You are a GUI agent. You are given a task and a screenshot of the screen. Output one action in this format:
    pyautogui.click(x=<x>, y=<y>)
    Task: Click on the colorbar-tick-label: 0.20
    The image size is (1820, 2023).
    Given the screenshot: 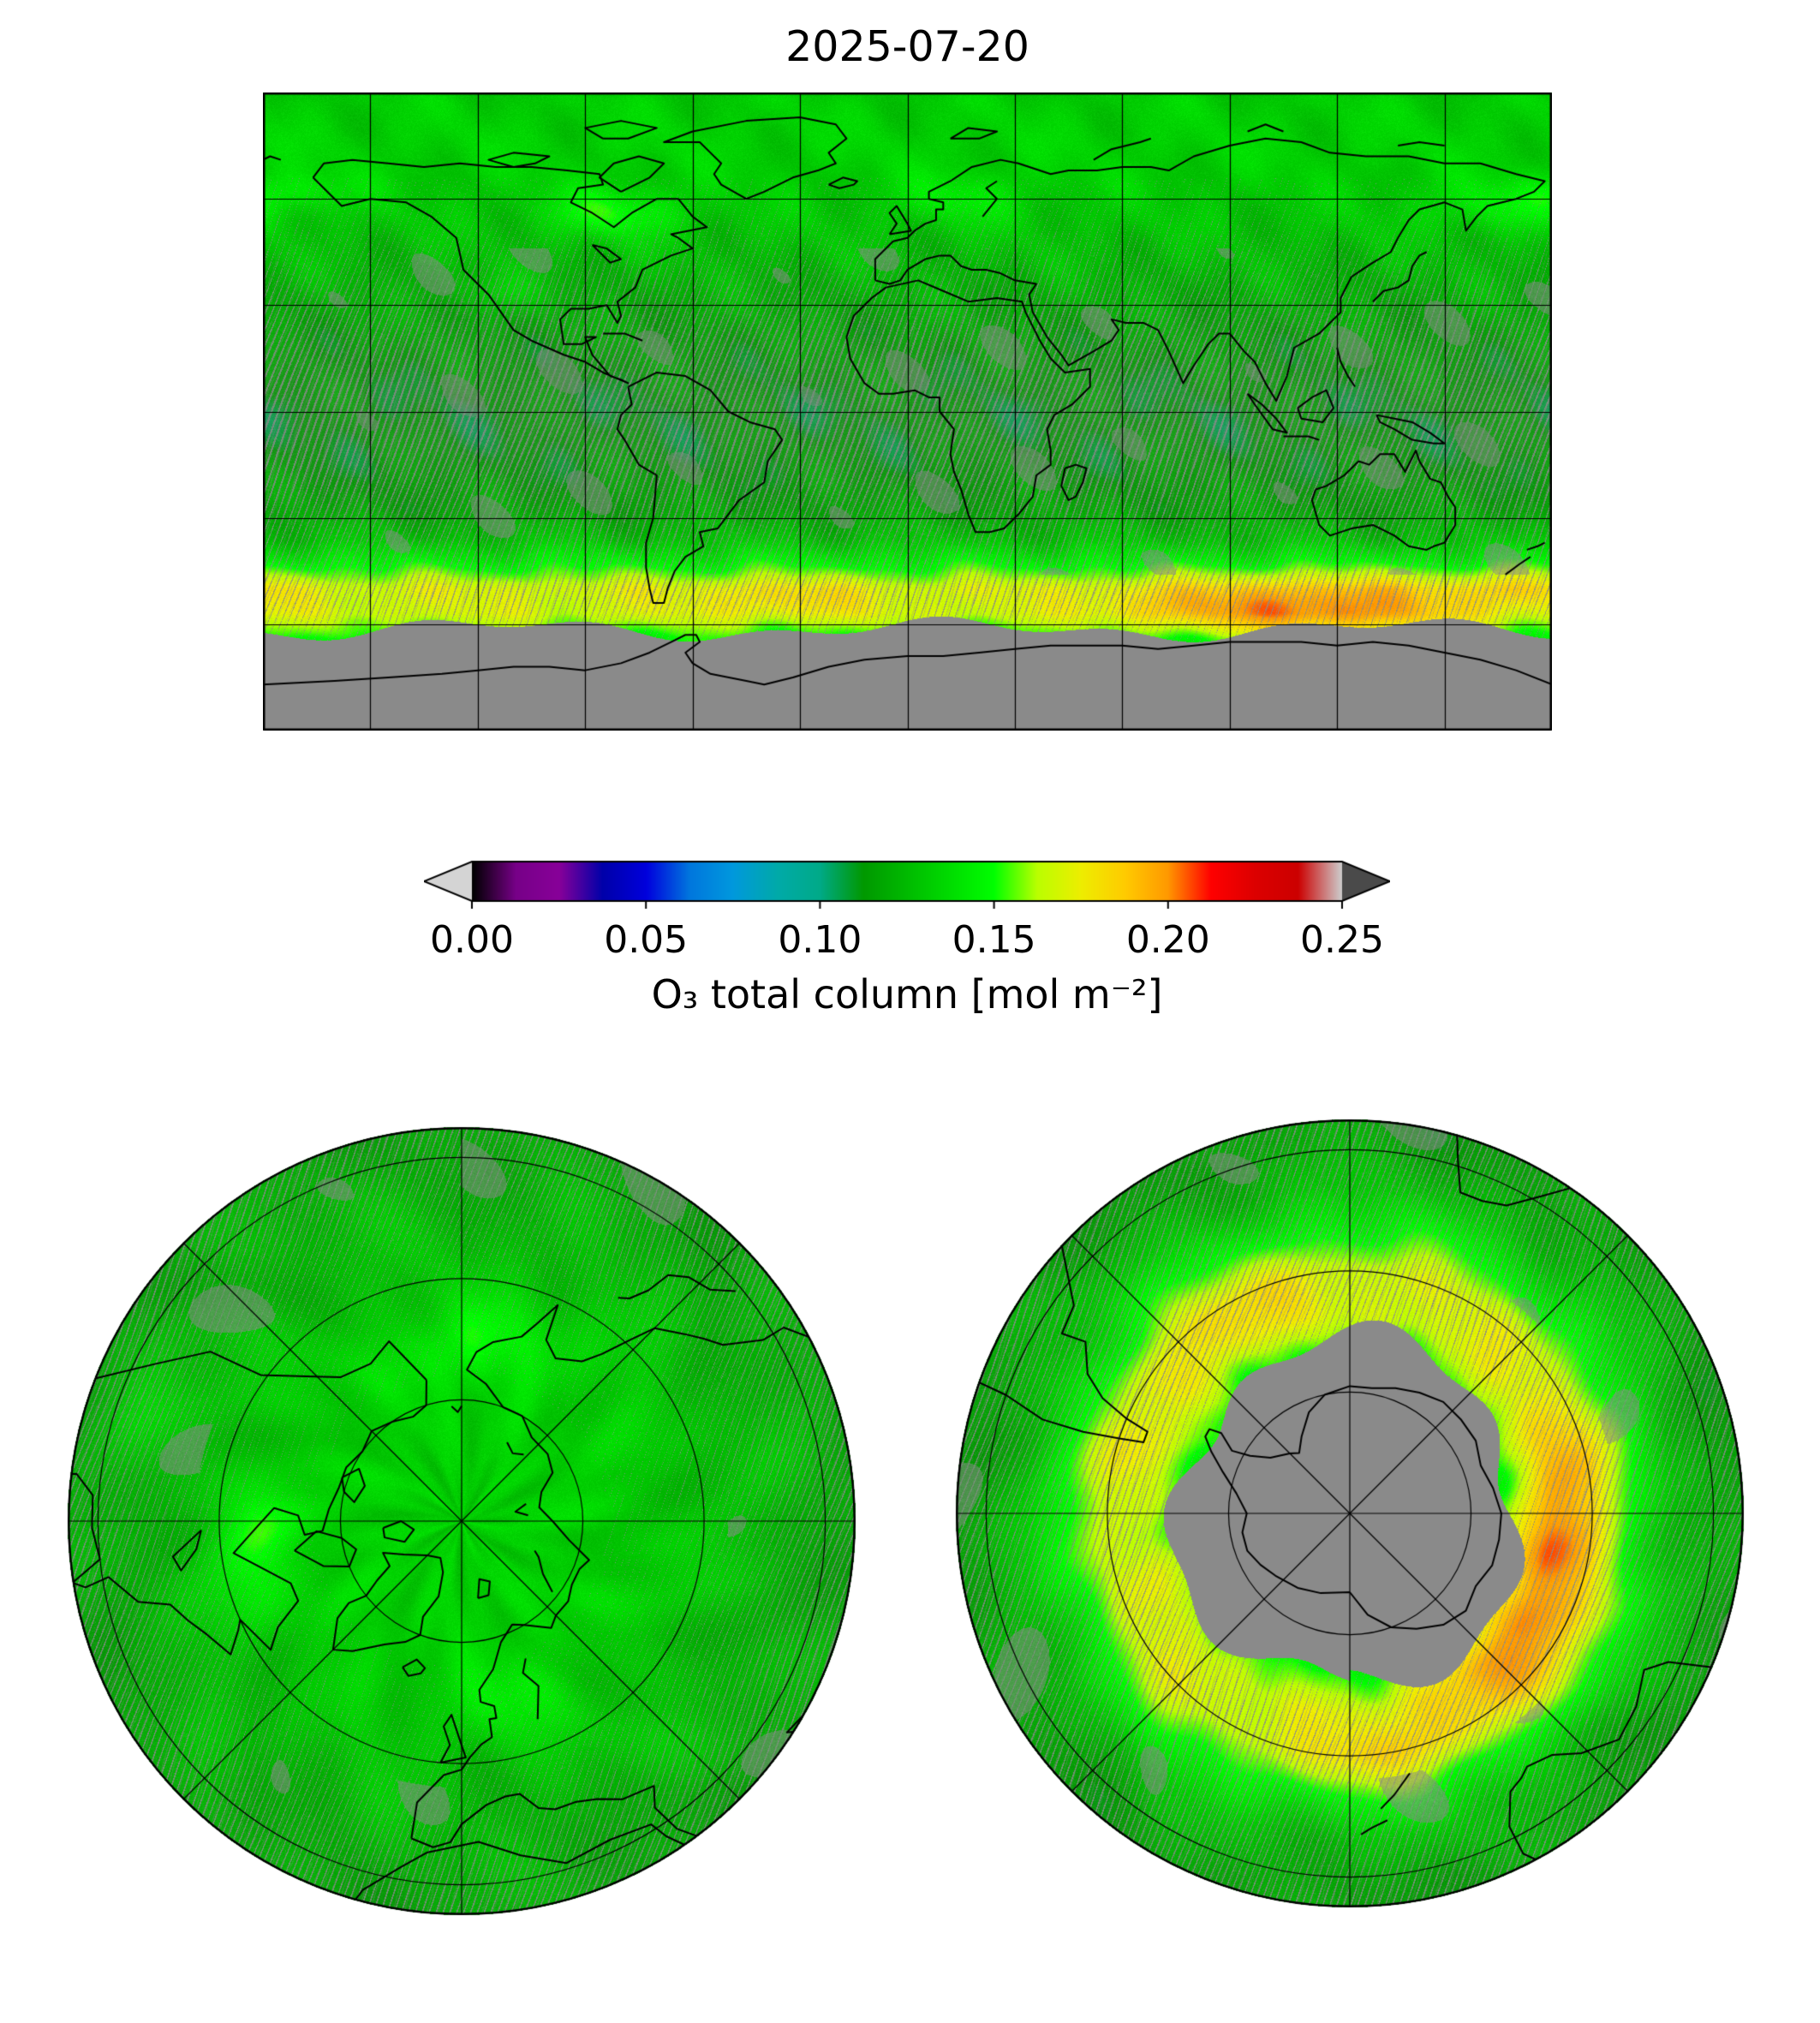 What is the action you would take?
    pyautogui.click(x=1167, y=940)
    